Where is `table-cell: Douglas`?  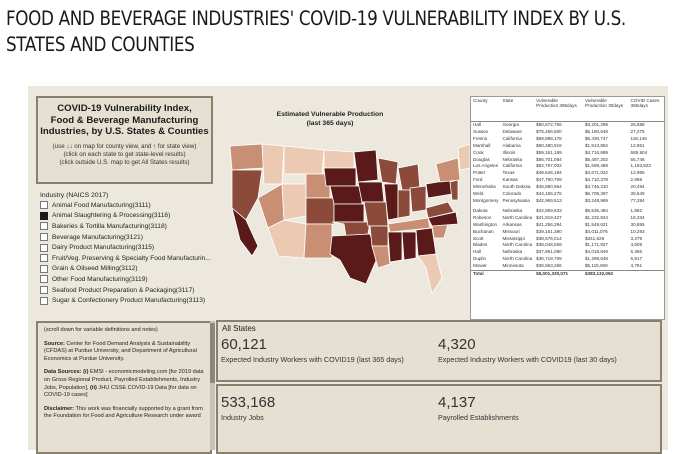 table-cell: Douglas is located at coordinates (481, 159).